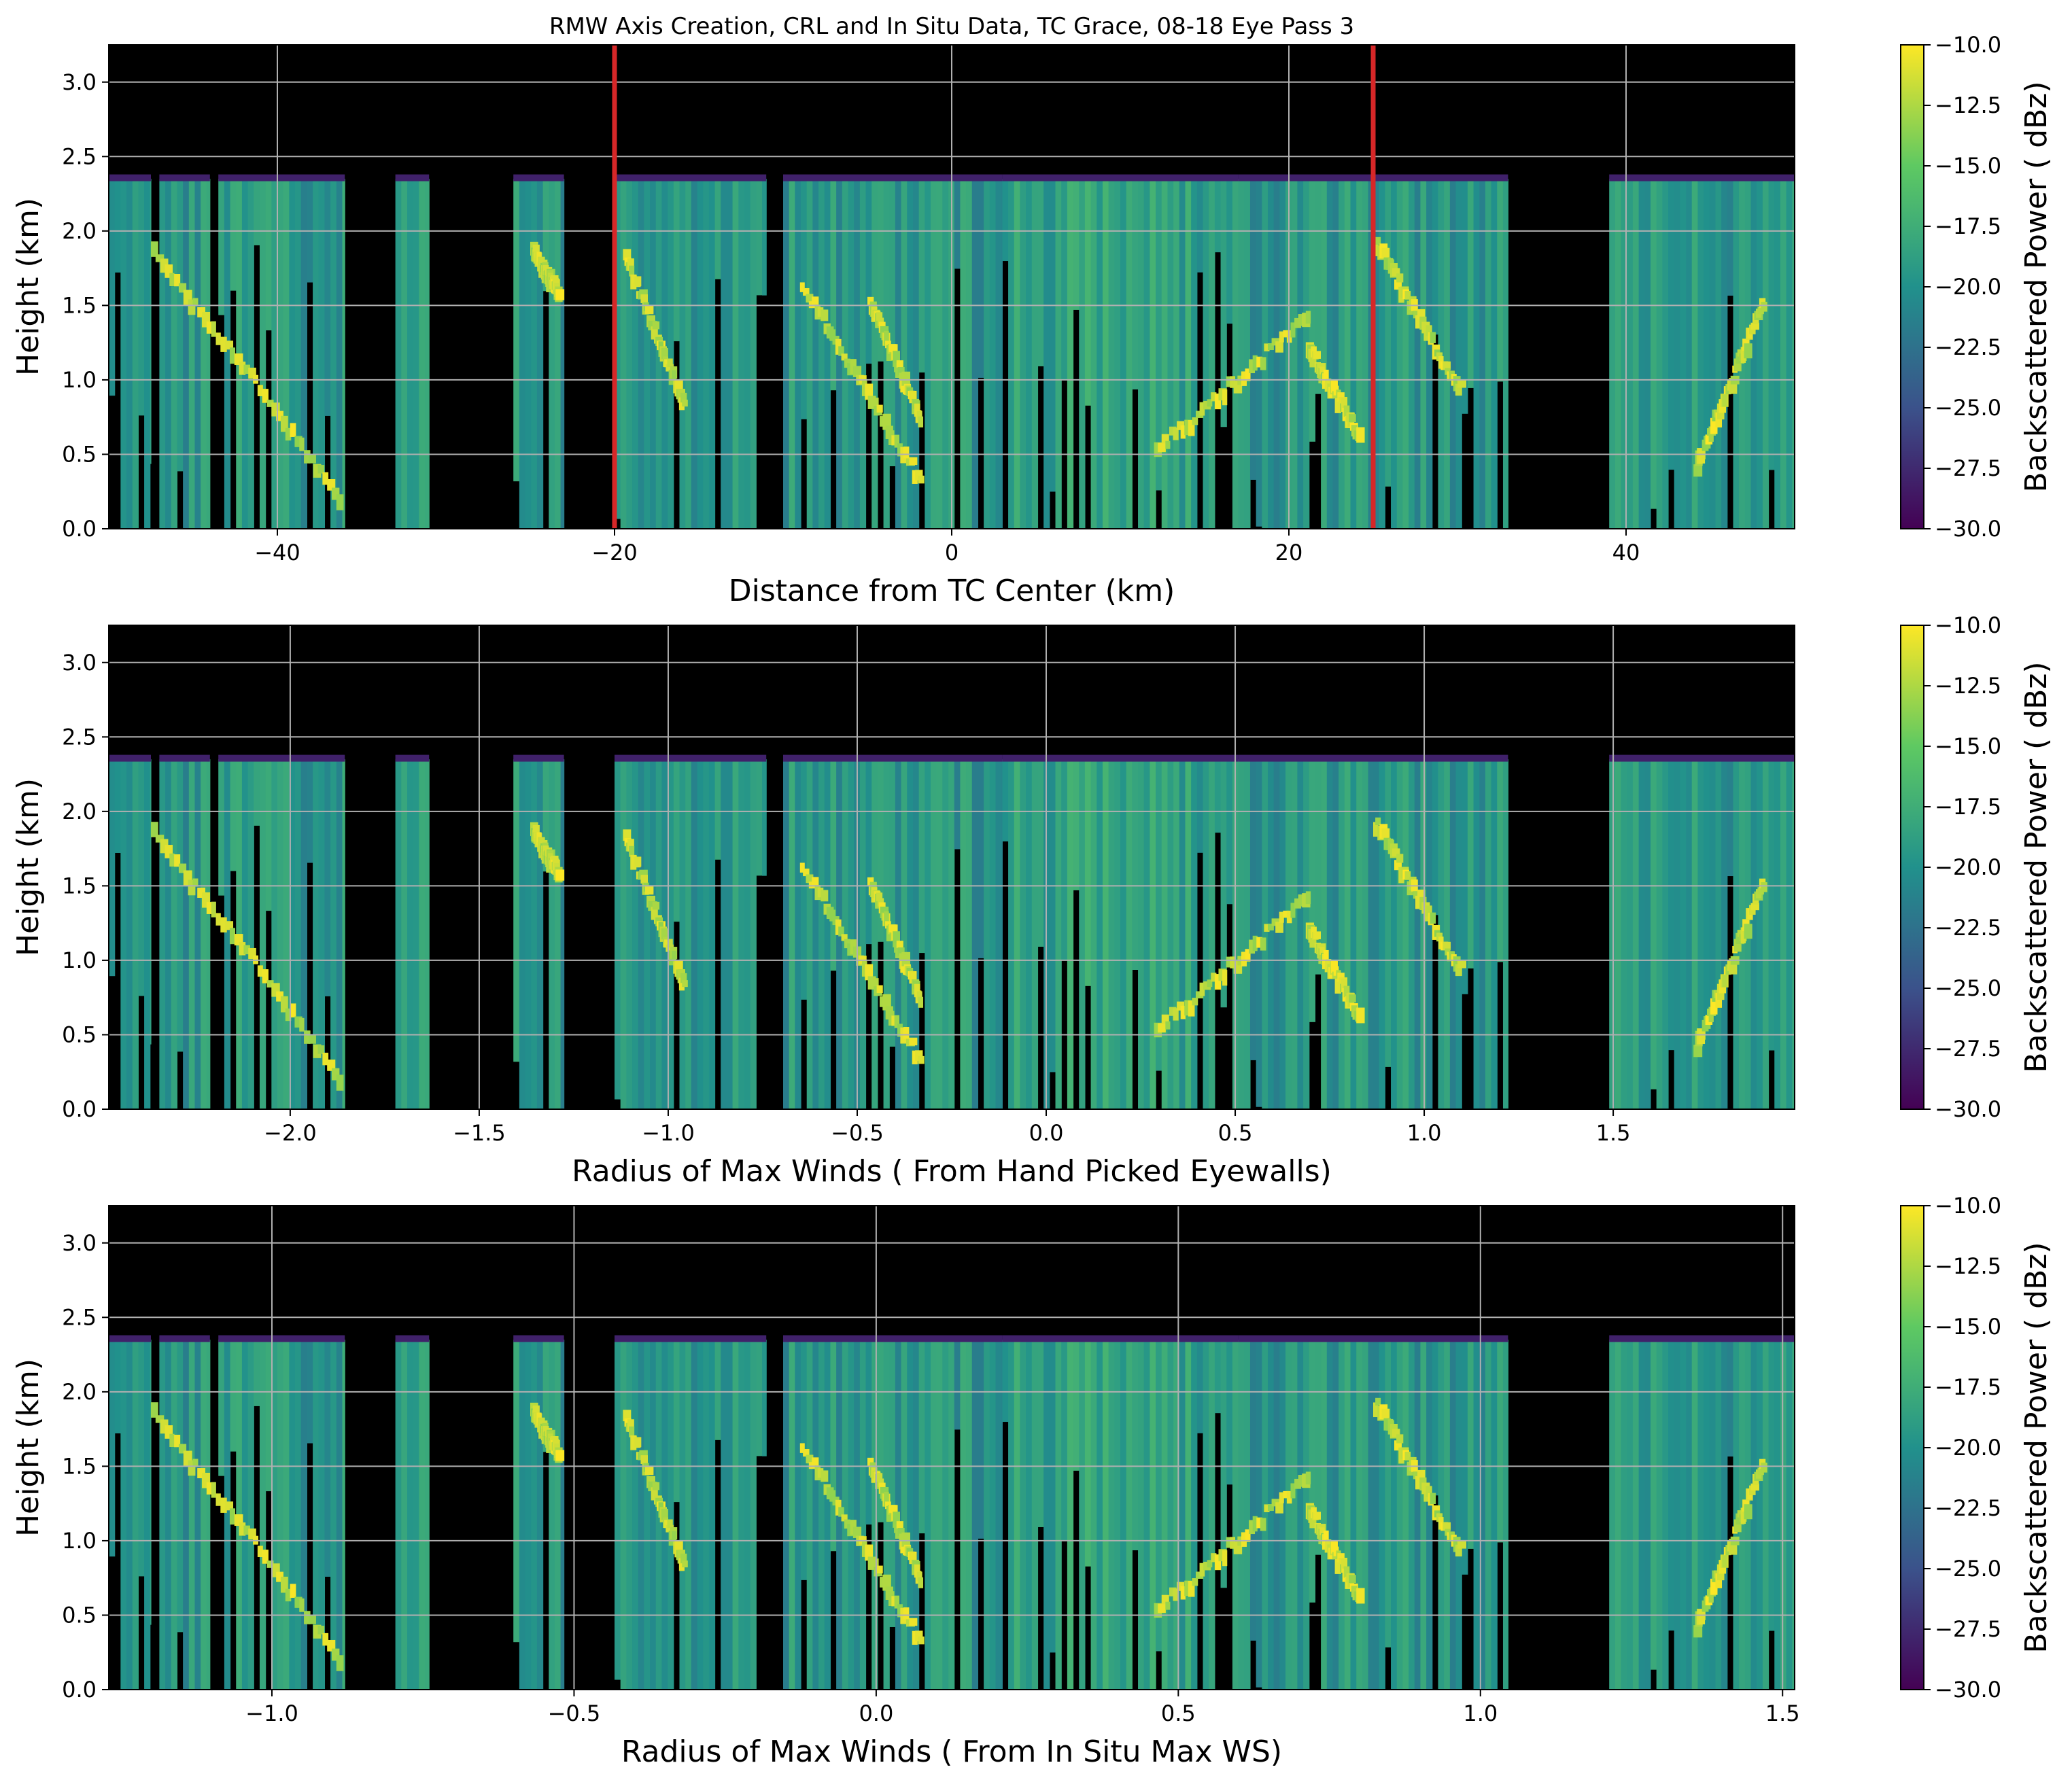 The width and height of the screenshot is (2072, 1780). Describe the element at coordinates (277, 552) in the screenshot. I see `x-tick-label: −40` at that location.